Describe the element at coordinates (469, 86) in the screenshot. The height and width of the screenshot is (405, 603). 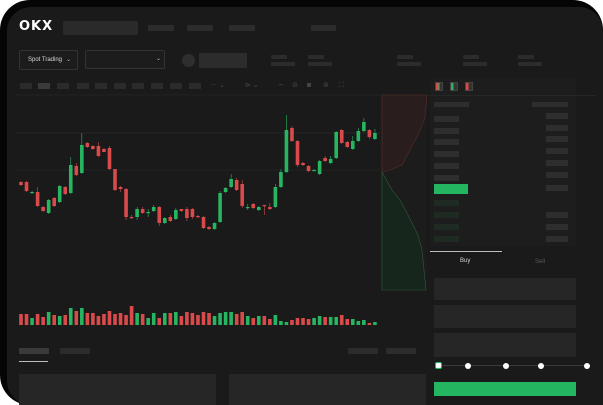
I see `order-book-asks-icon` at that location.